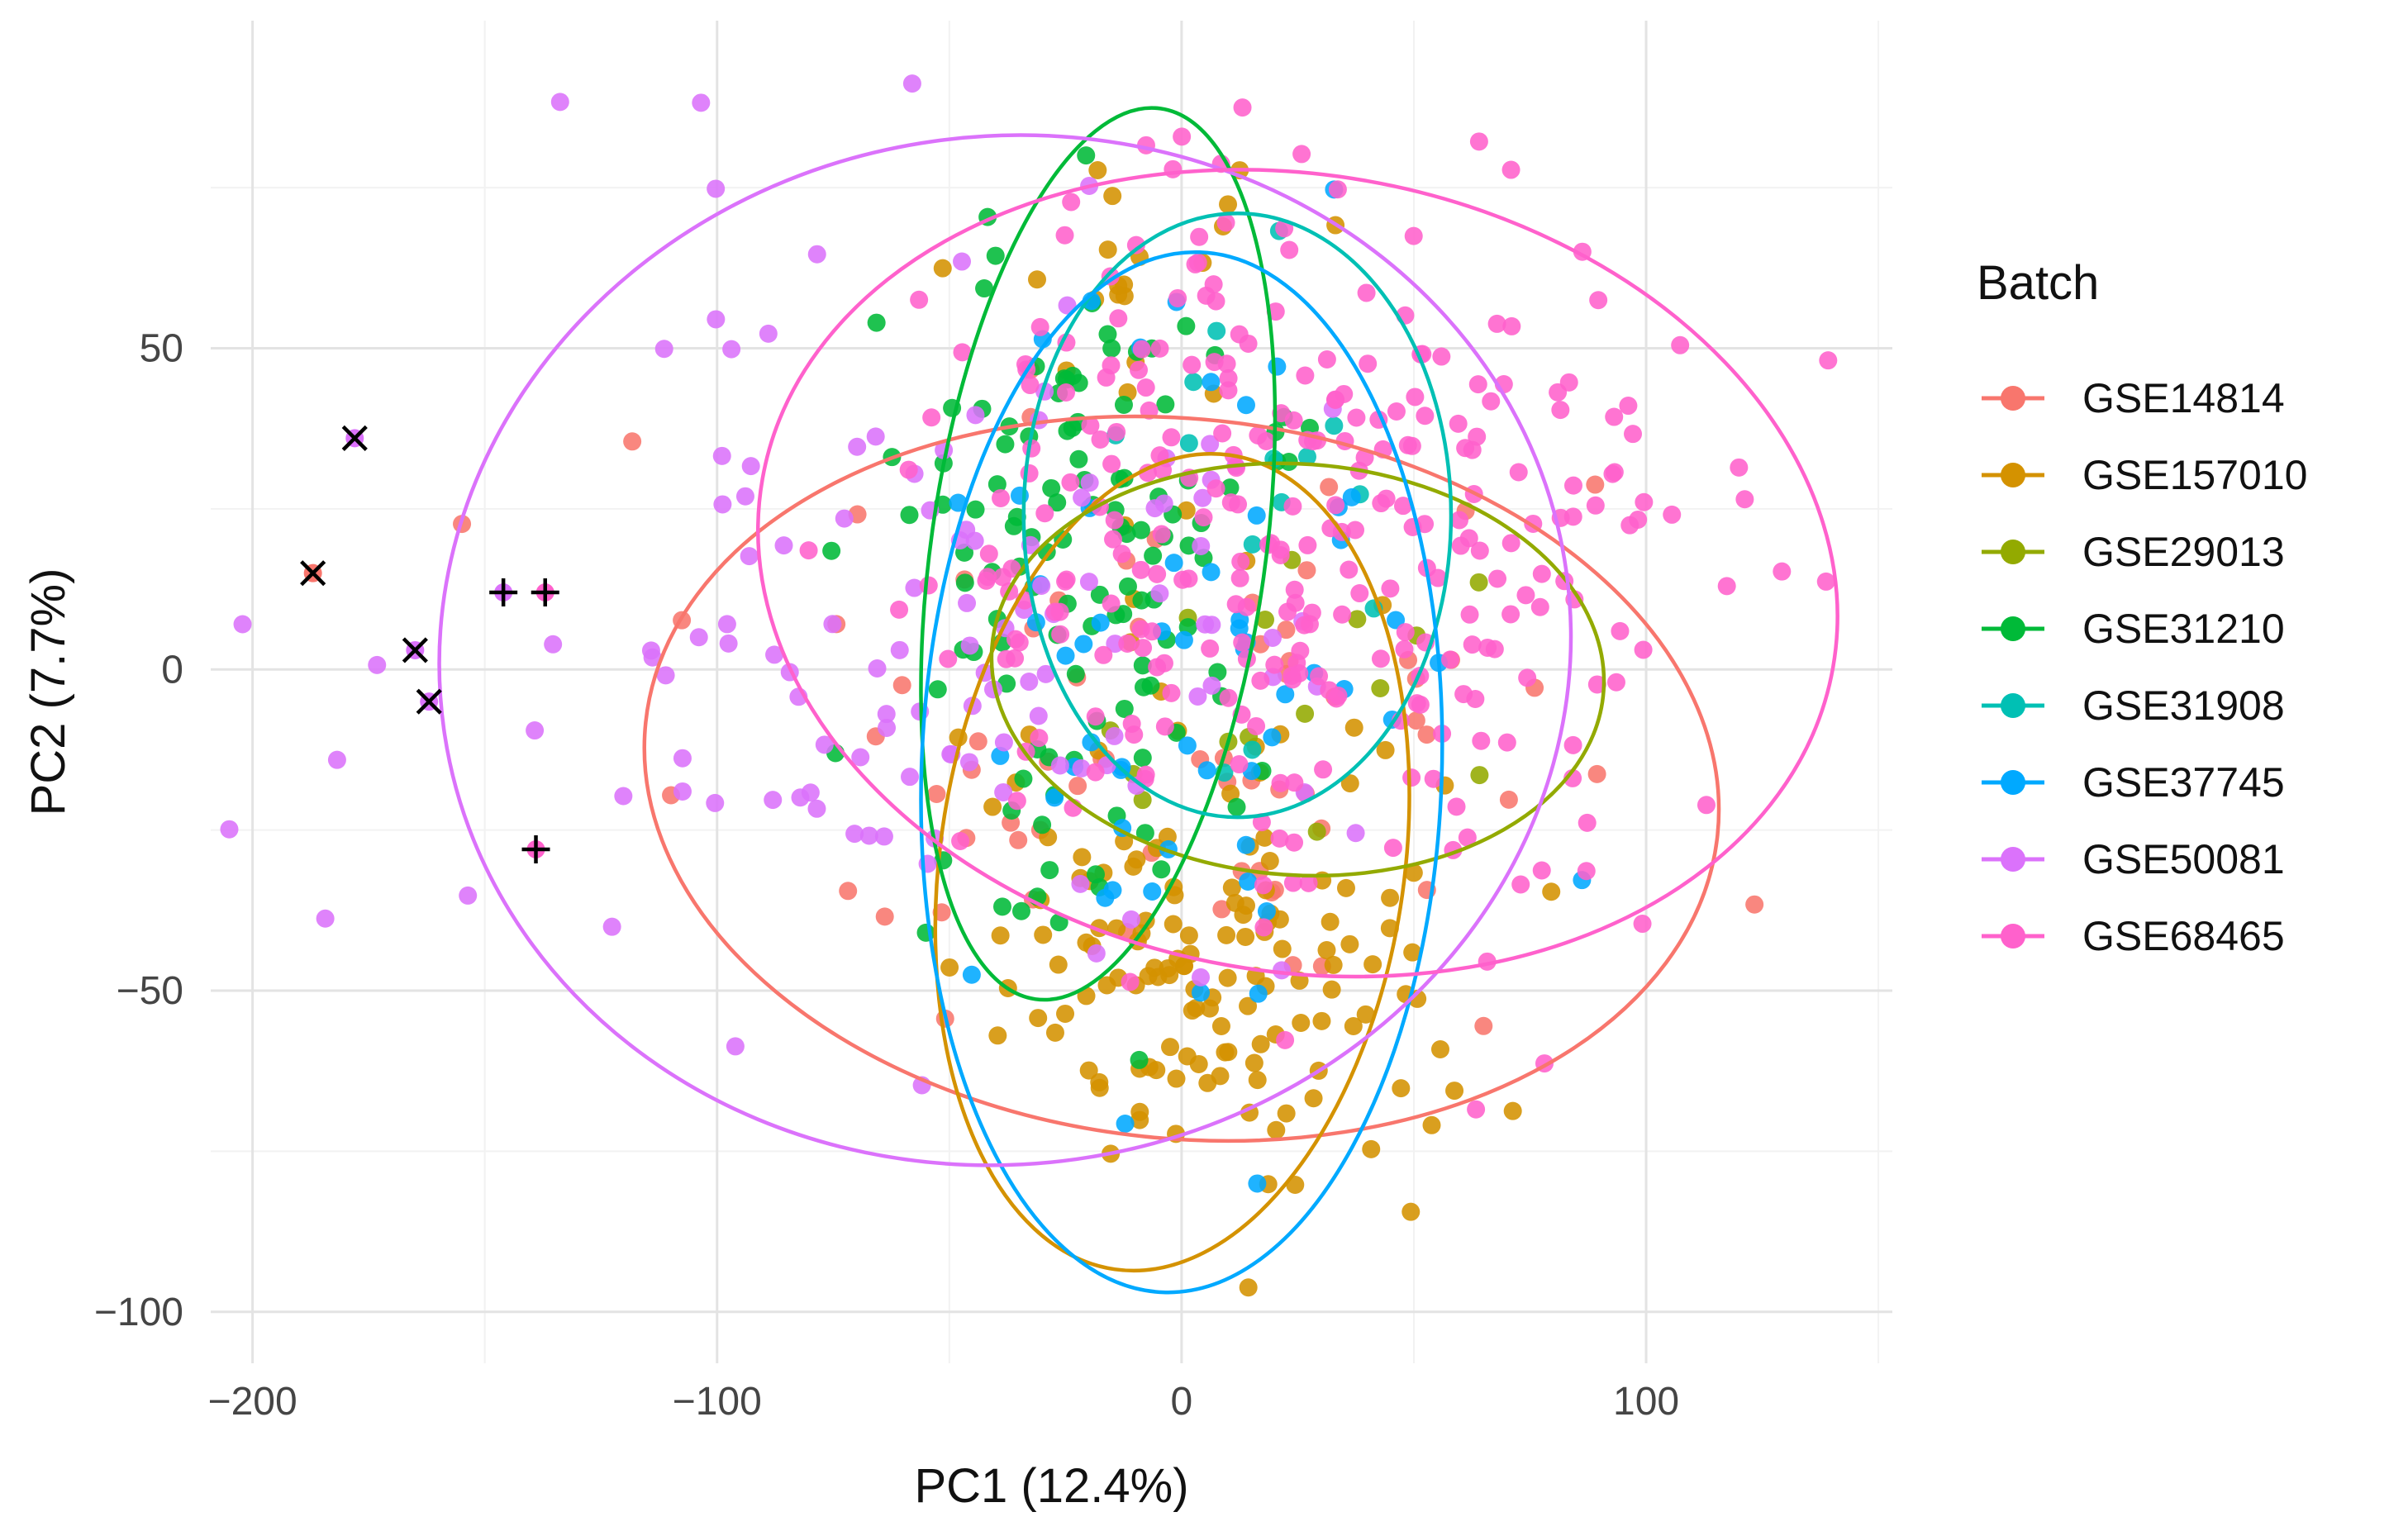 This screenshot has width=2408, height=1531. What do you see at coordinates (535, 848) in the screenshot?
I see `flagged-point-plus` at bounding box center [535, 848].